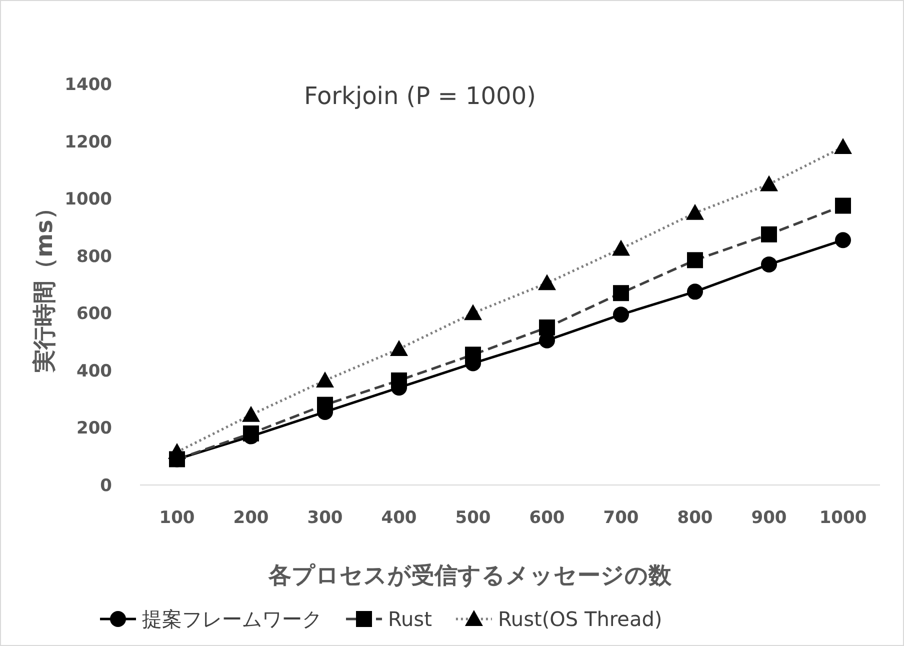 This screenshot has height=646, width=904. I want to click on x-tick-label: 800, so click(695, 518).